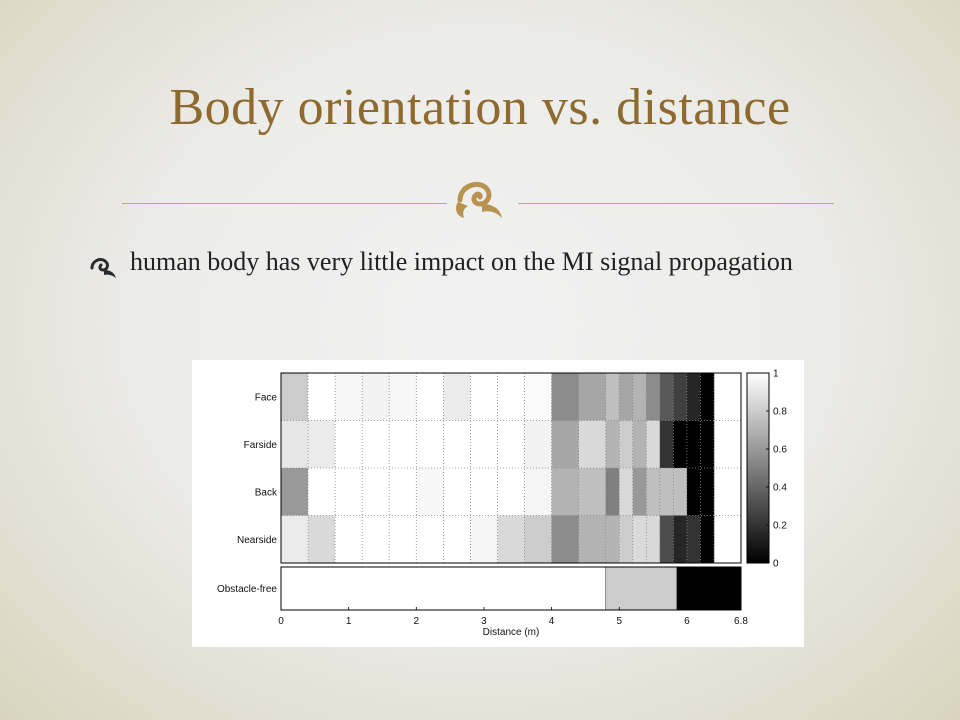  Describe the element at coordinates (284, 203) in the screenshot. I see `title-divider-left` at that location.